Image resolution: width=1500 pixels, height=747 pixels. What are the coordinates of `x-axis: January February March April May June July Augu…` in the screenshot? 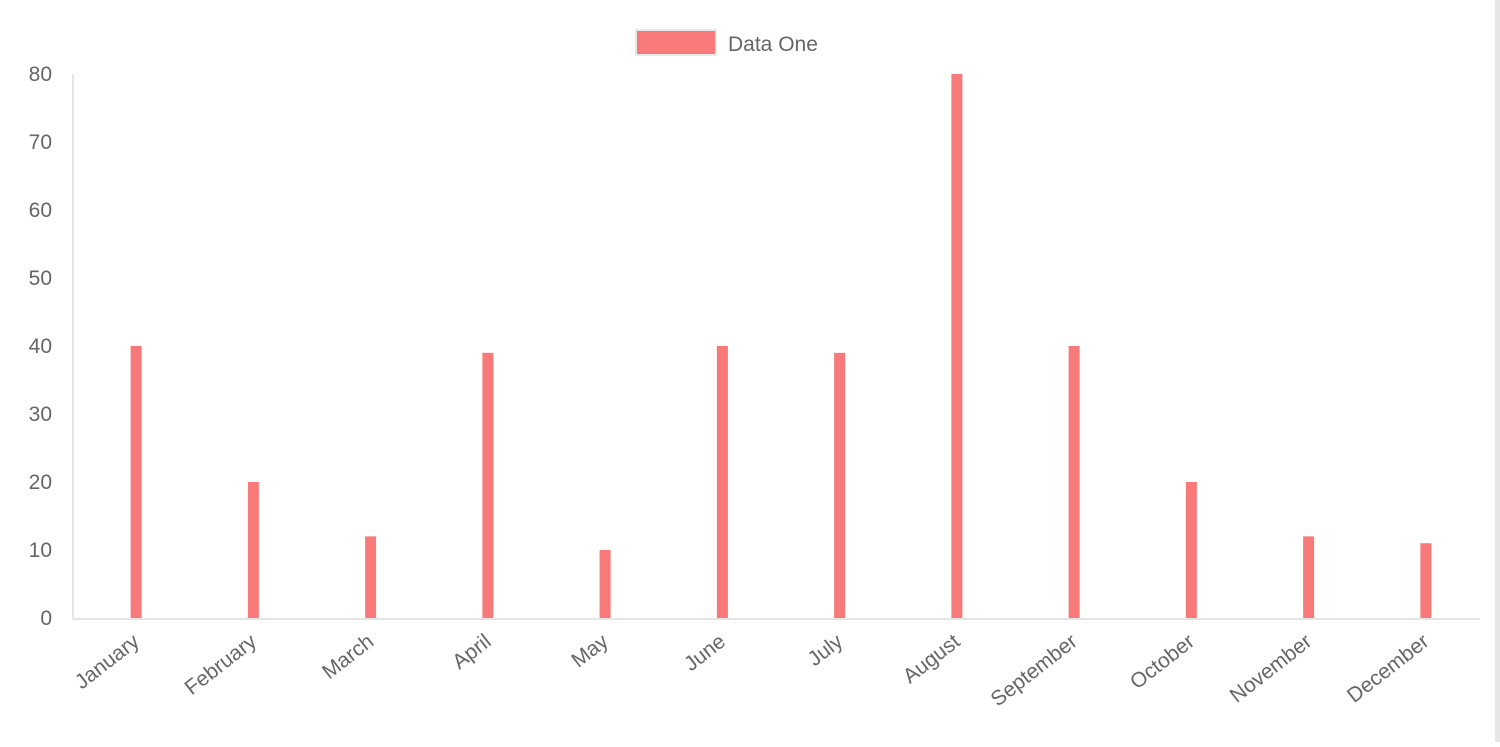 It's located at (775, 664).